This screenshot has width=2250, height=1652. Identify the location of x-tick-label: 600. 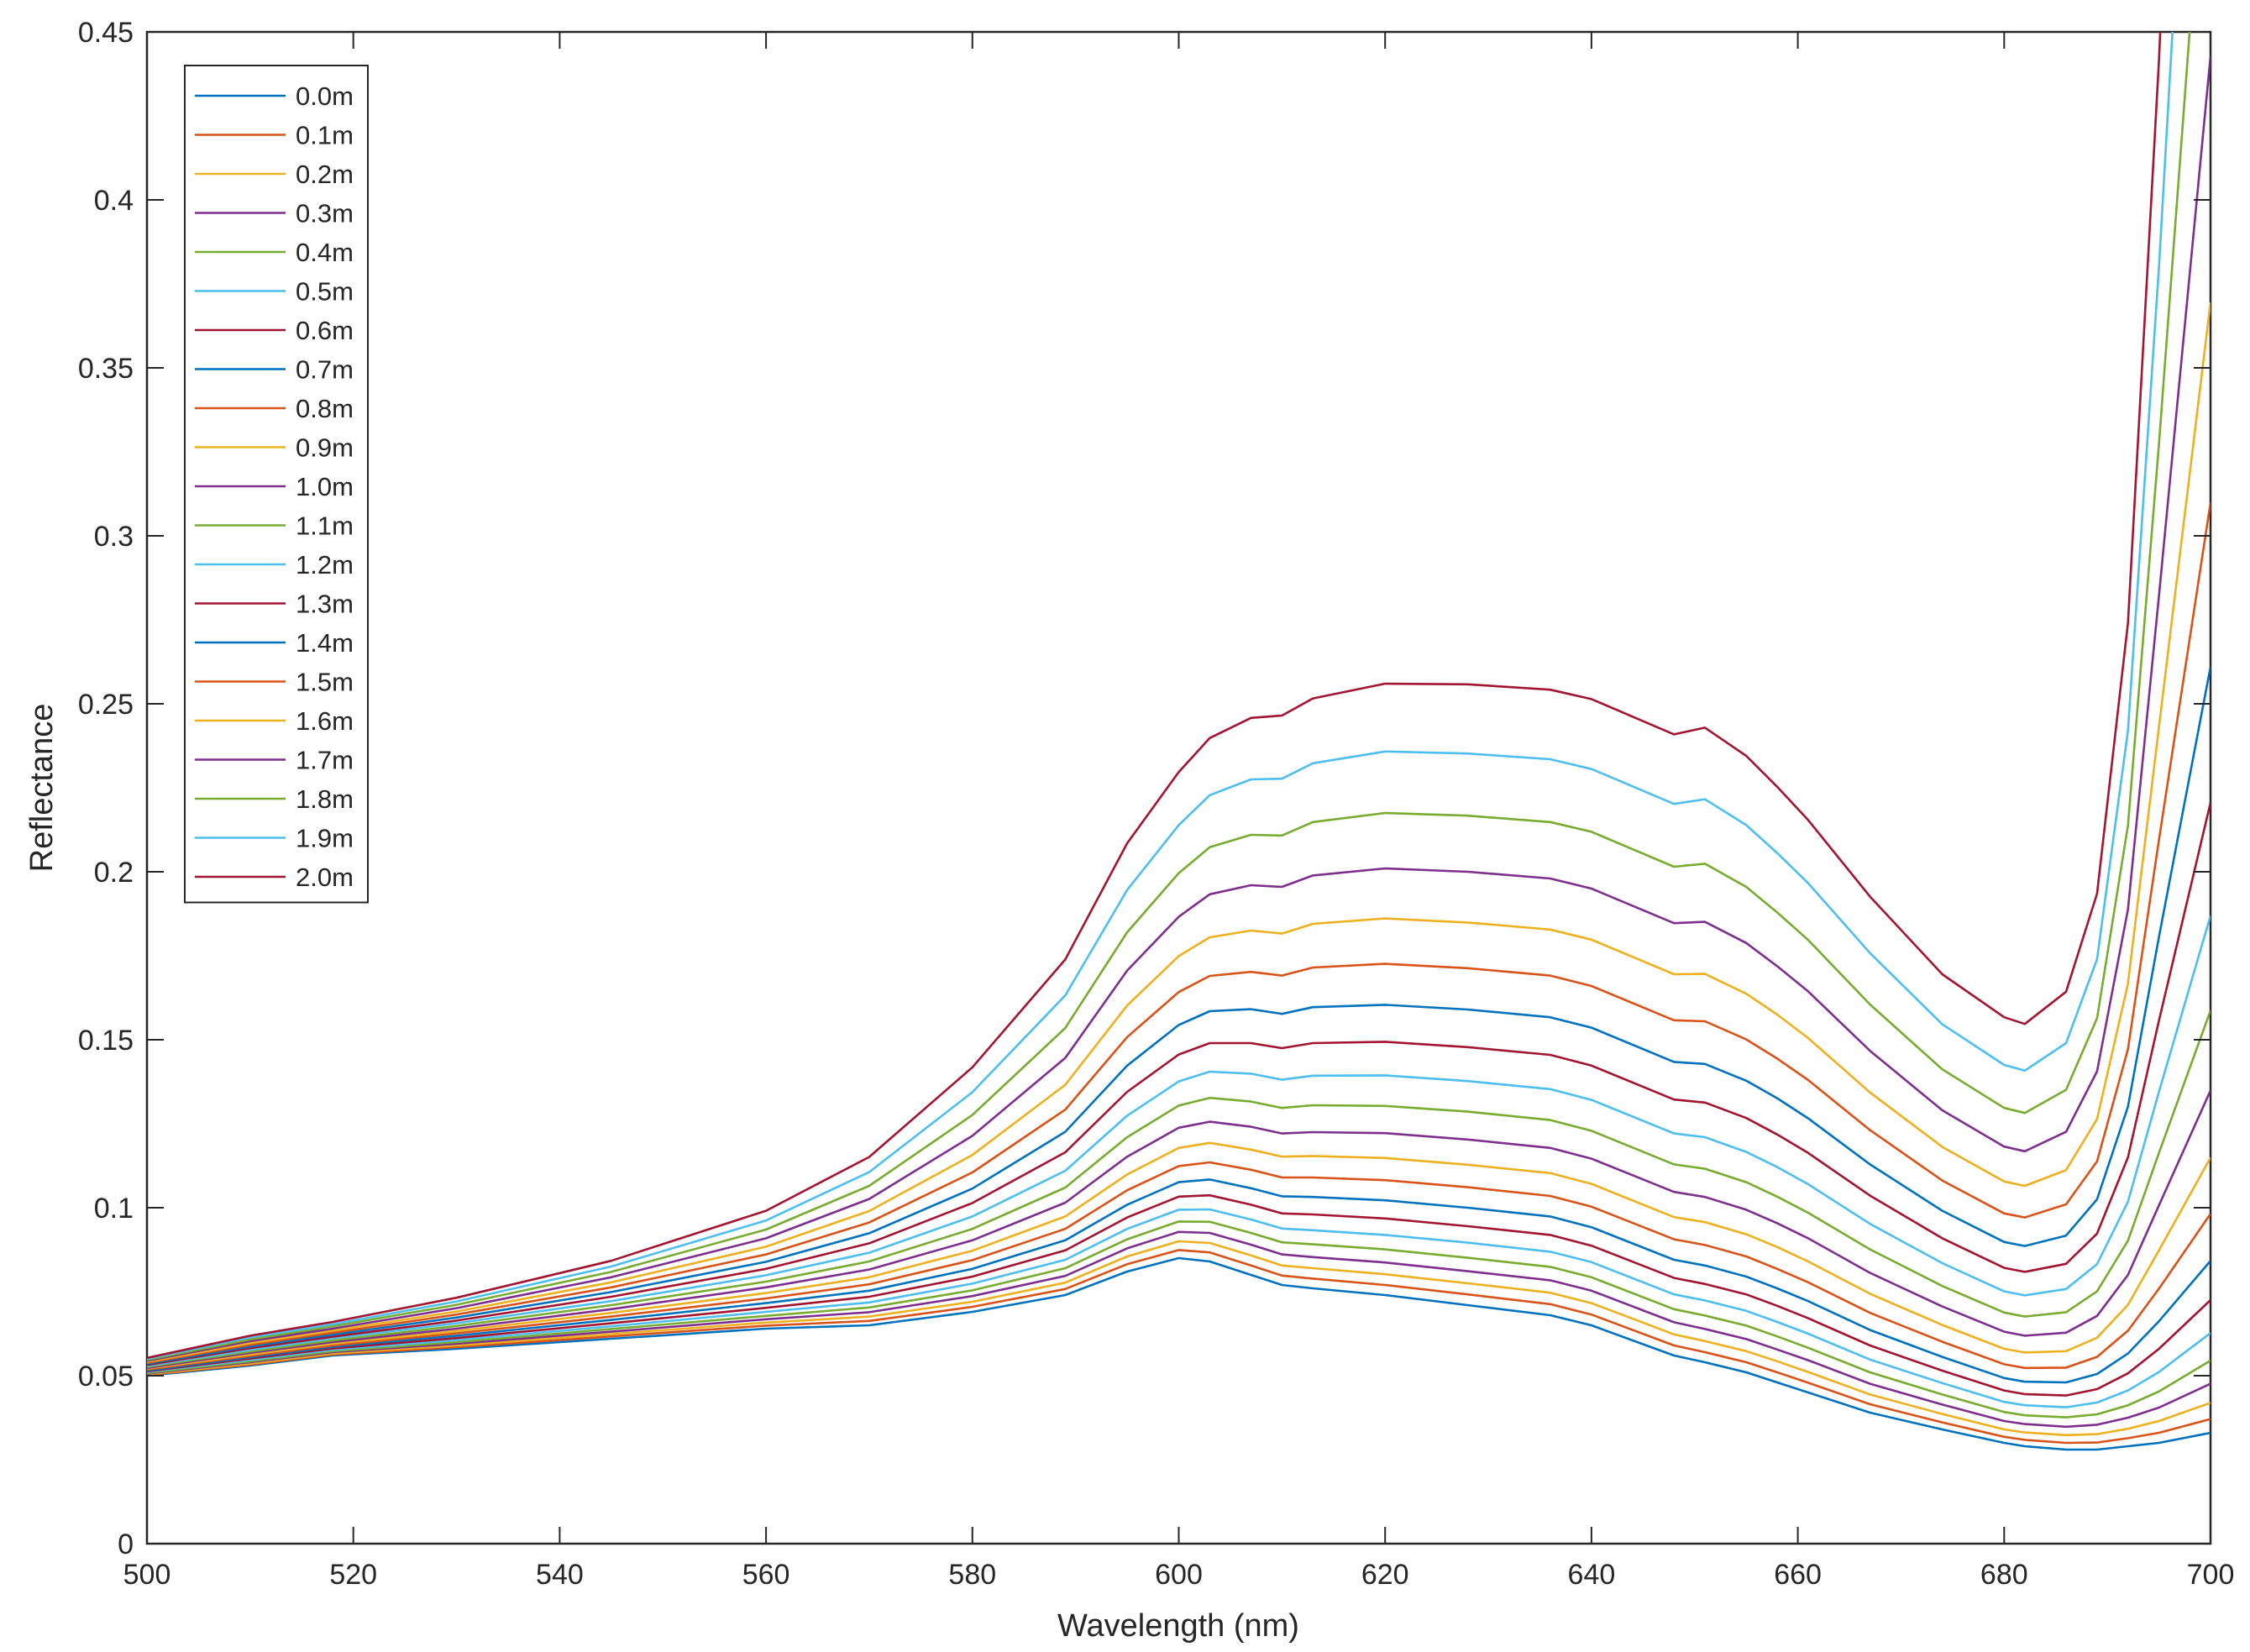
(1179, 1575).